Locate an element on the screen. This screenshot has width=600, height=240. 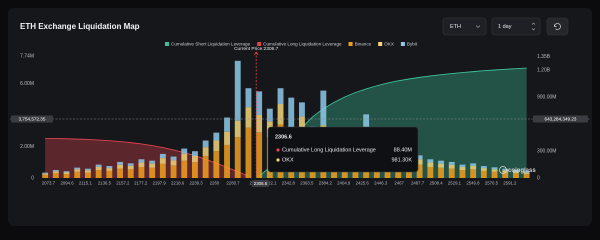
x-tick-label: 2322.1 is located at coordinates (270, 183).